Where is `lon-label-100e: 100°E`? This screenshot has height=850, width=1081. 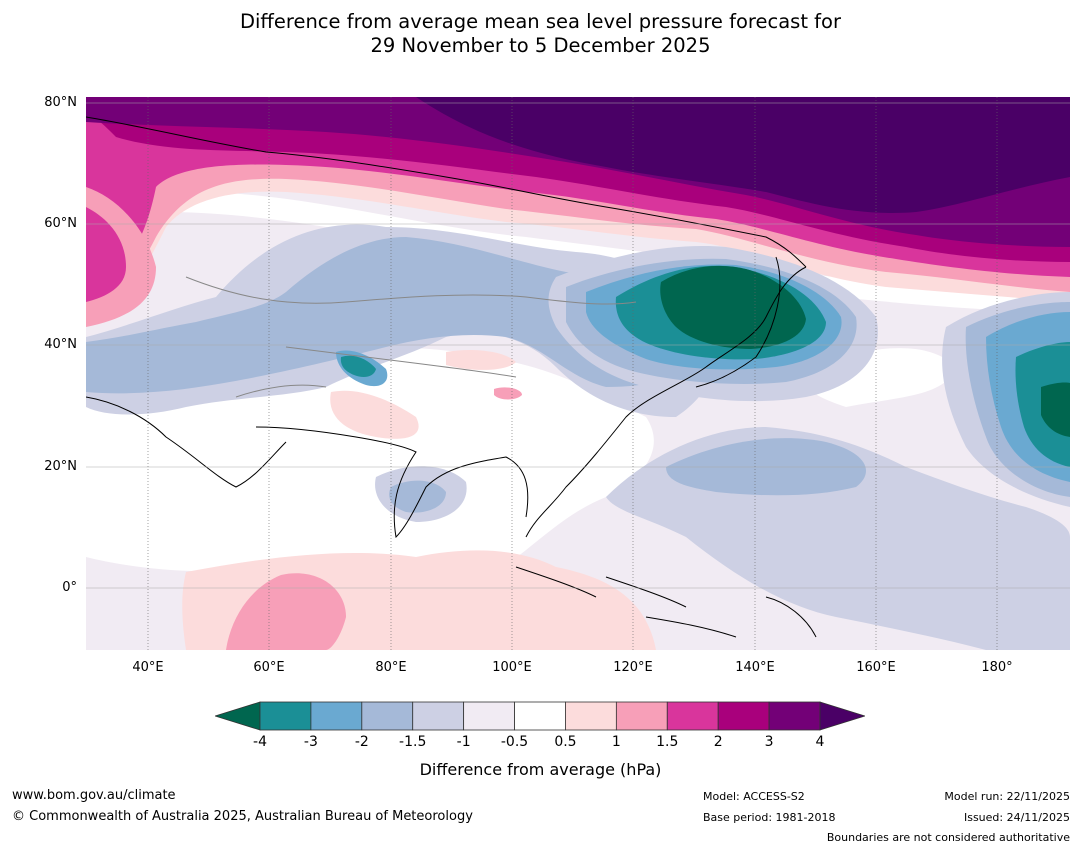 lon-label-100e: 100°E is located at coordinates (512, 667).